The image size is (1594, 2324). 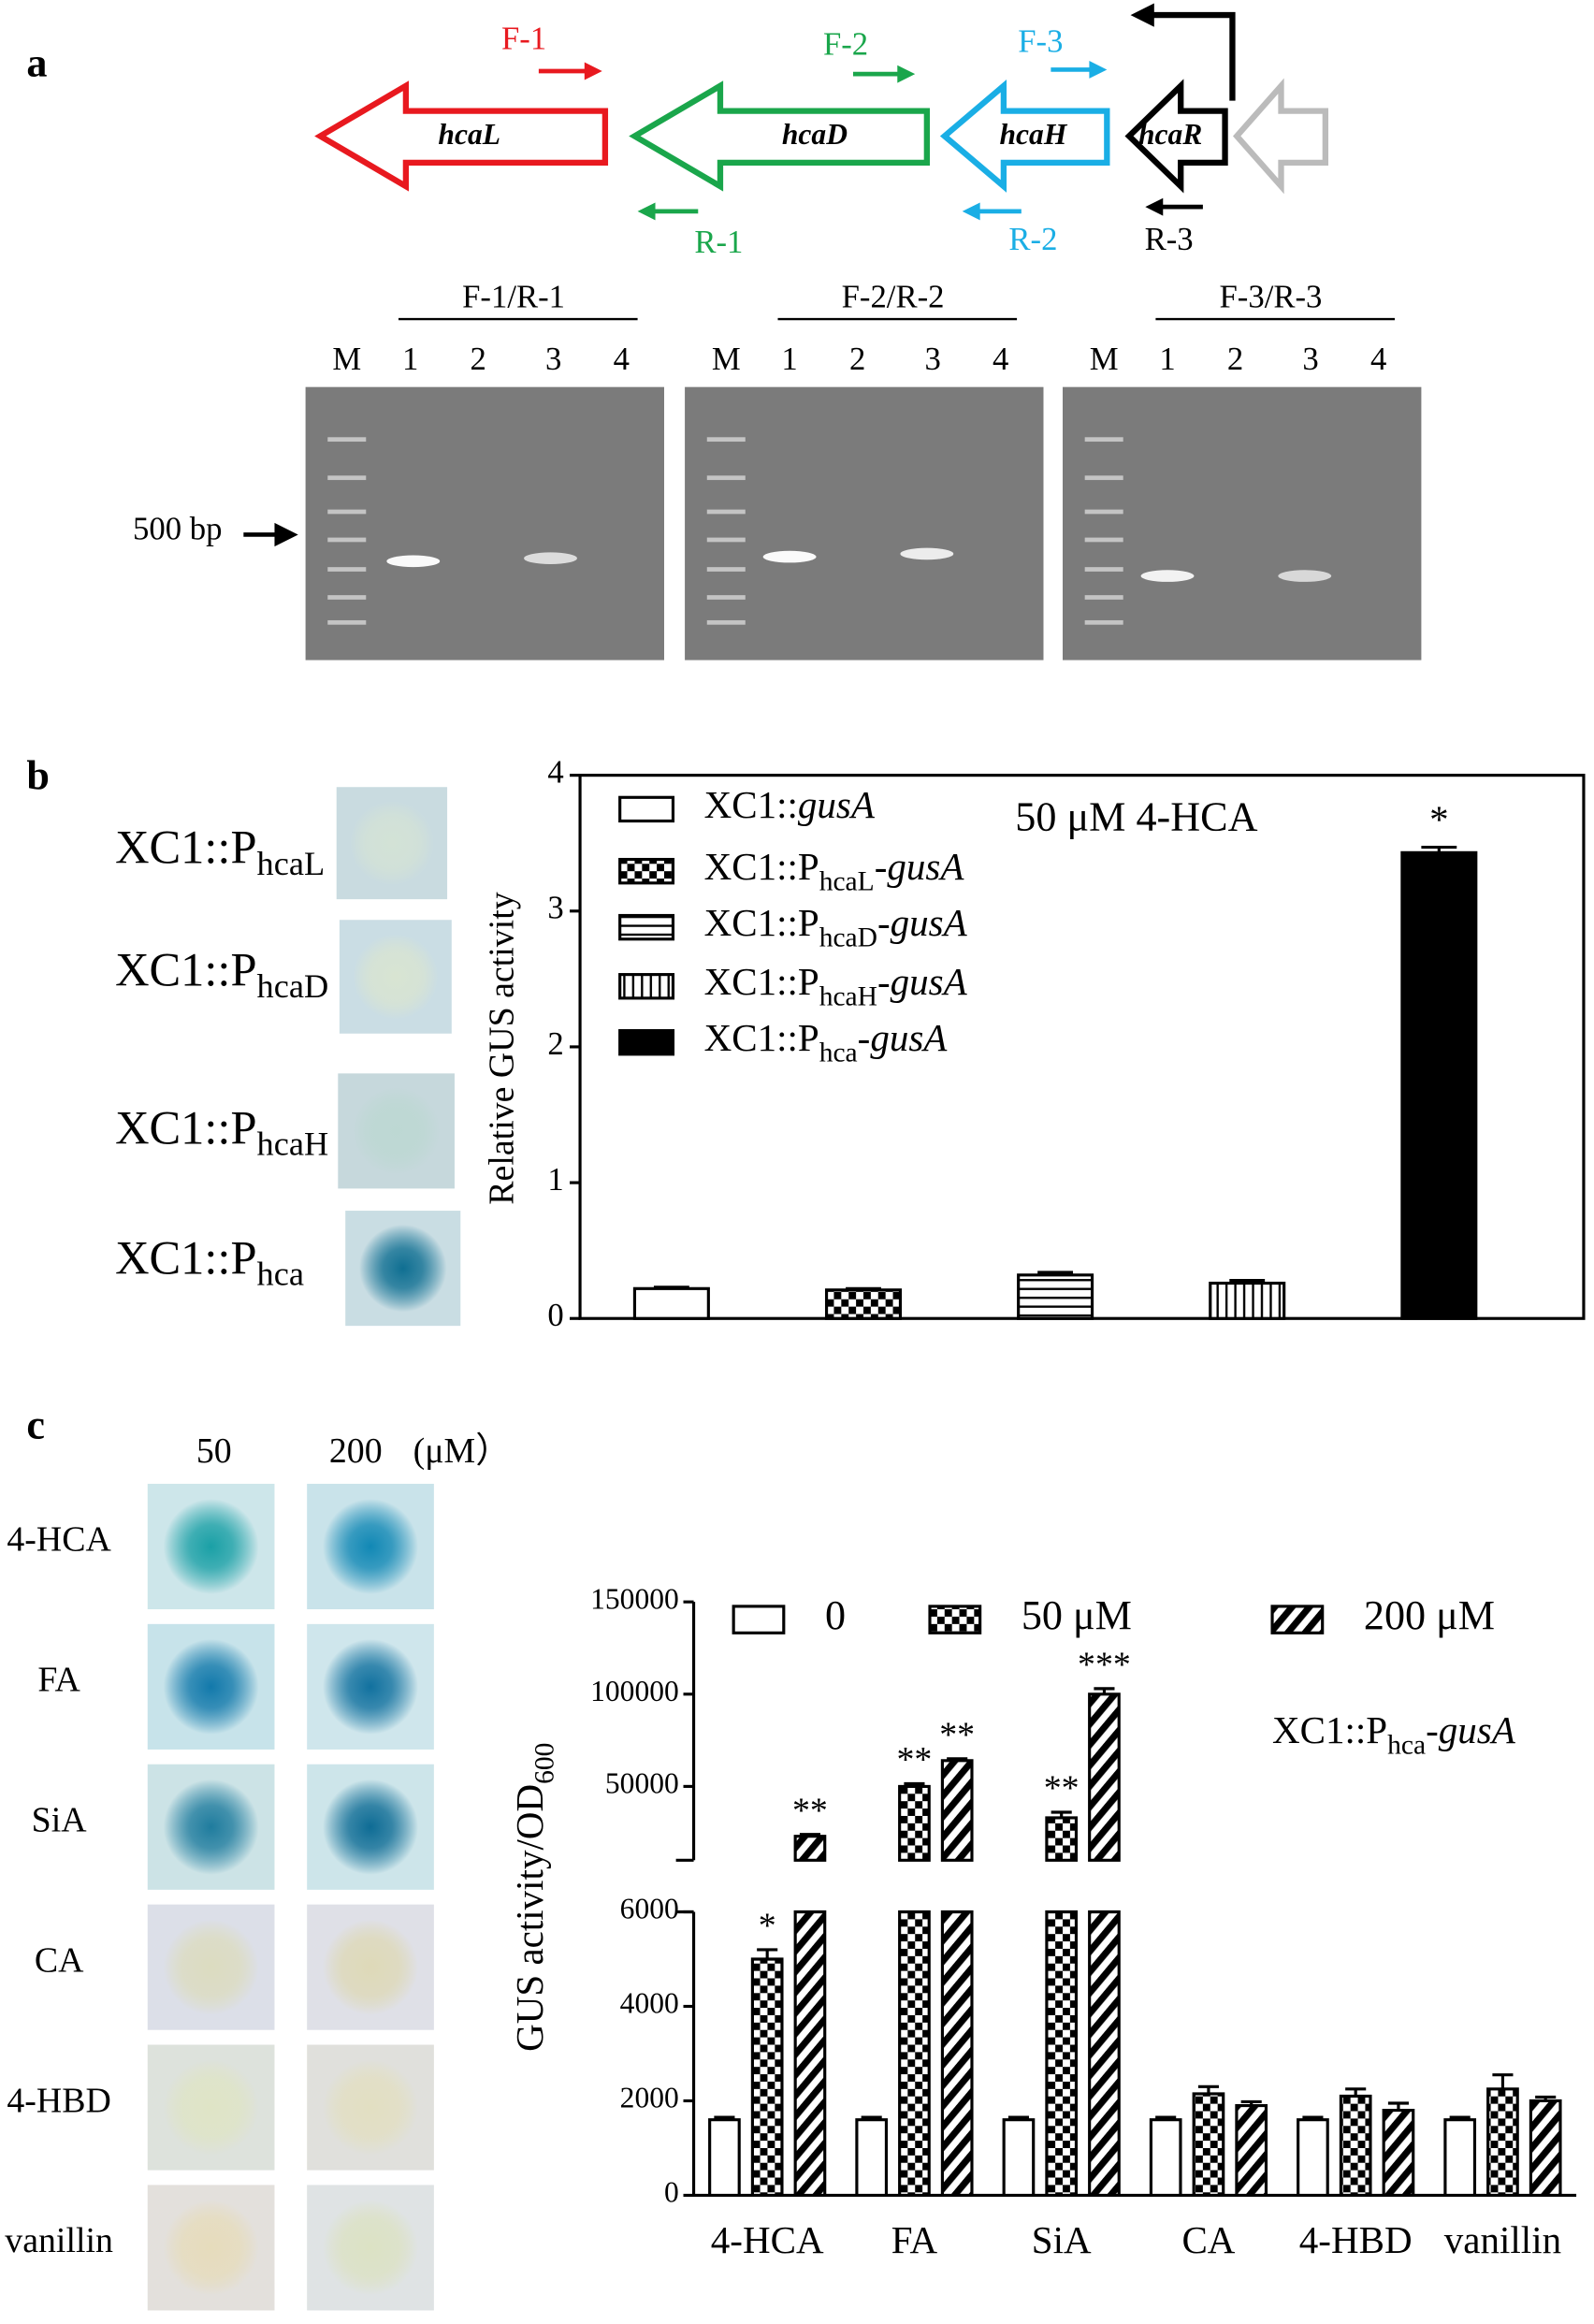 I want to click on legend-label: XC1::Phca-gusA, so click(x=826, y=1042).